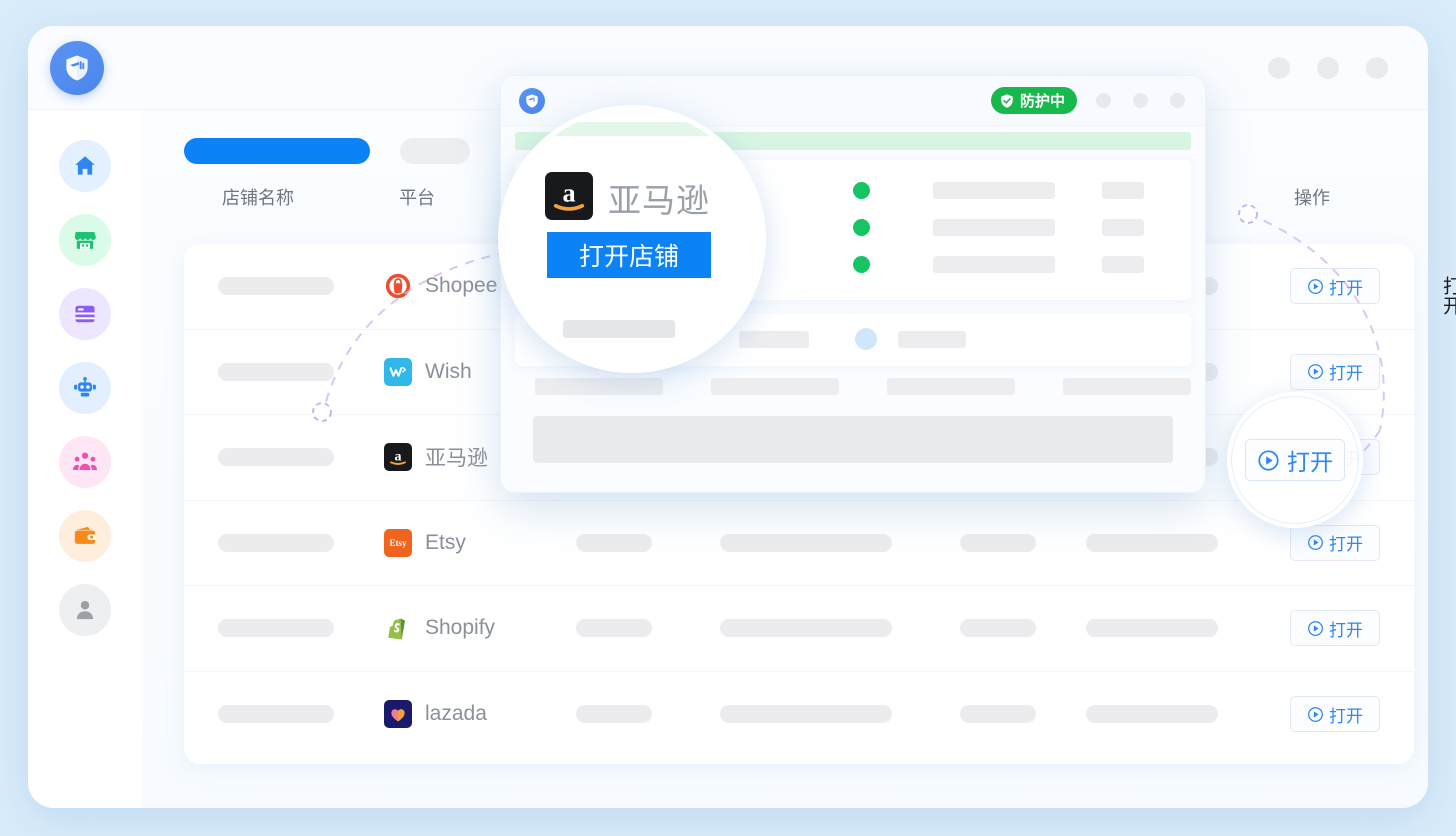 The width and height of the screenshot is (1456, 836). Describe the element at coordinates (445, 542) in the screenshot. I see `platform-label: Etsy` at that location.